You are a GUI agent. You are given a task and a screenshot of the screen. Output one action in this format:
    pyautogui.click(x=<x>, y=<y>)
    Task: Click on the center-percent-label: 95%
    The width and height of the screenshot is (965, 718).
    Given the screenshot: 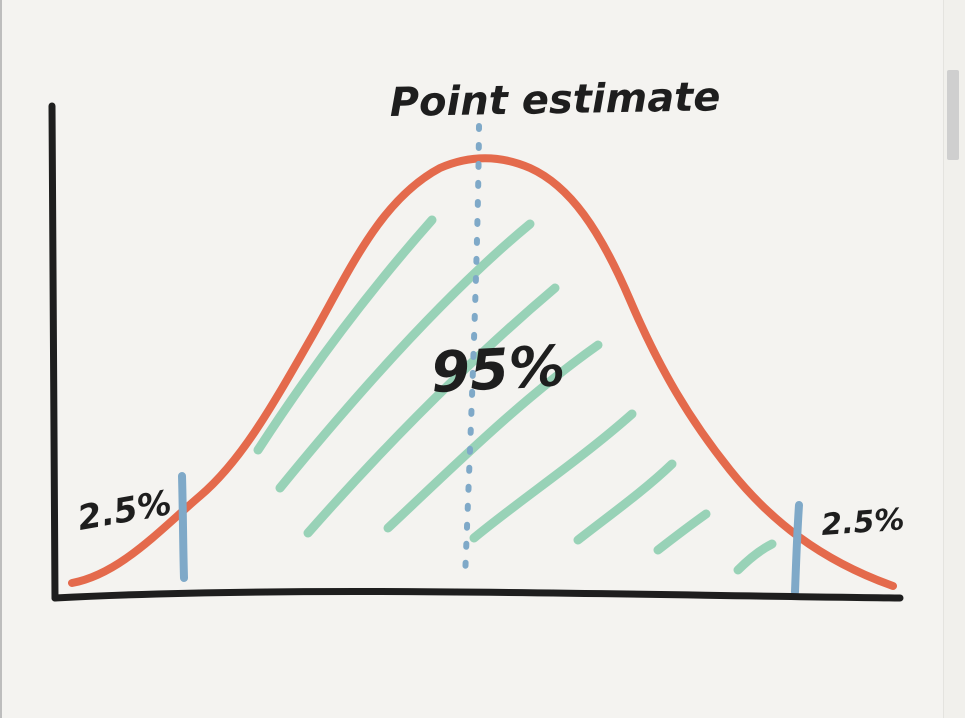 What is the action you would take?
    pyautogui.click(x=497, y=370)
    